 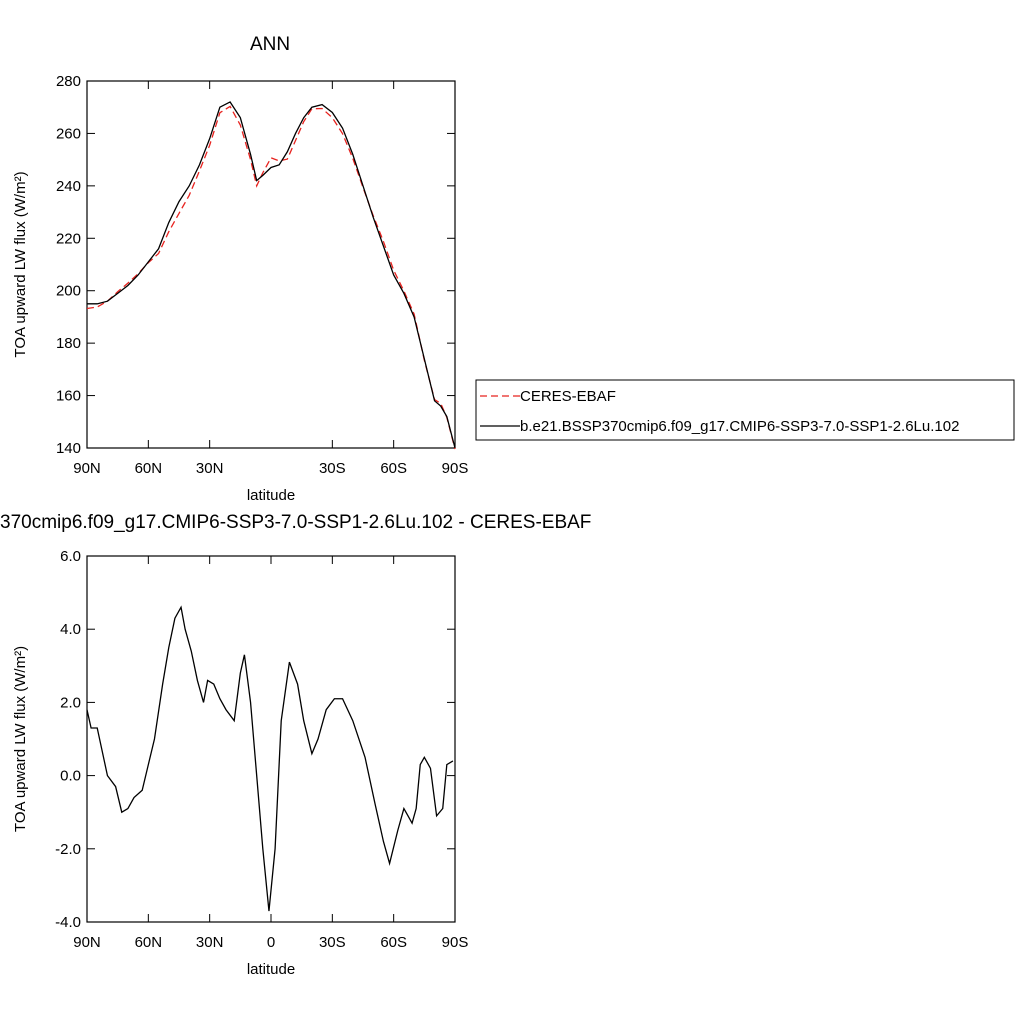 I want to click on y-tick-label: 4.0, so click(x=70, y=629).